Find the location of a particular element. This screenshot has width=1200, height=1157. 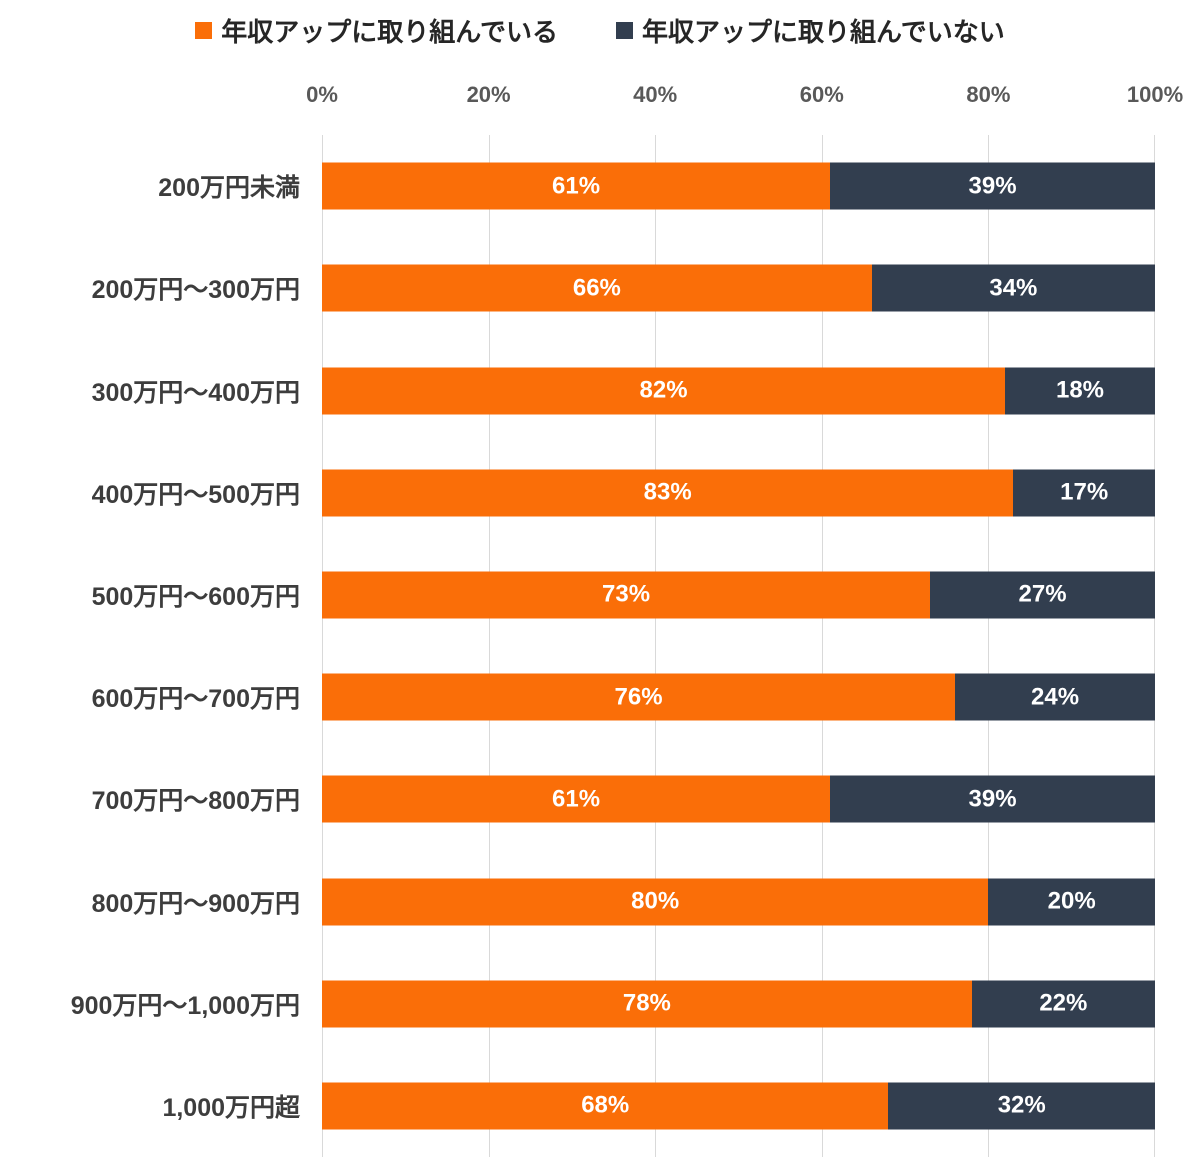

legend-item-engaged: 年収アップに取り組んでいる is located at coordinates (376, 30).